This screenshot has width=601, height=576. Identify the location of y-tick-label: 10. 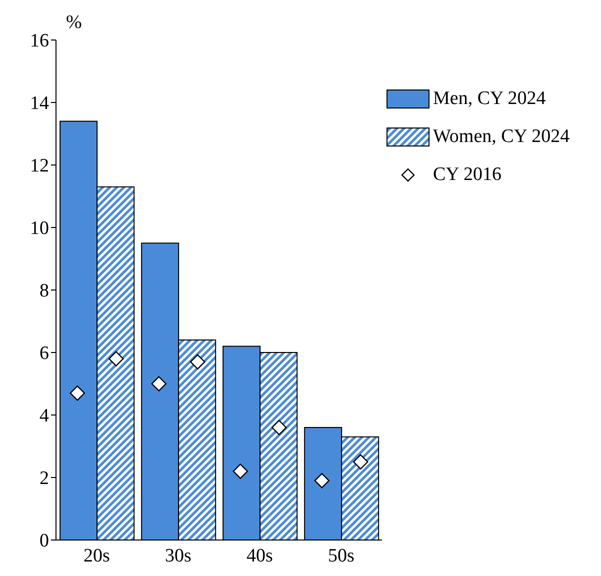
(39, 229).